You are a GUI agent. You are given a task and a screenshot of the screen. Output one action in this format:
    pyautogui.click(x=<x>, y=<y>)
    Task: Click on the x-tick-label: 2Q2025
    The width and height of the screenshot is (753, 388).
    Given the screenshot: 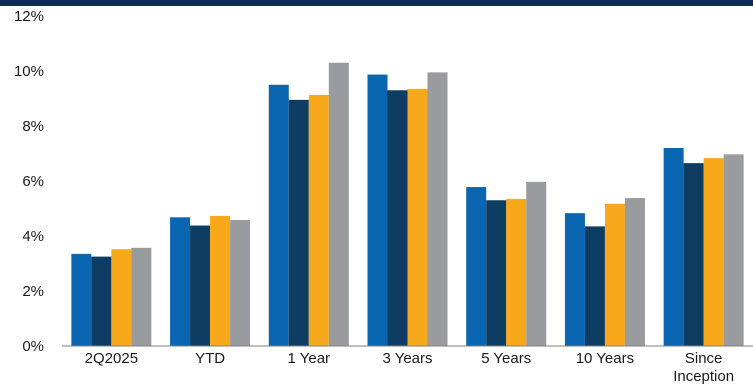 What is the action you would take?
    pyautogui.click(x=111, y=358)
    